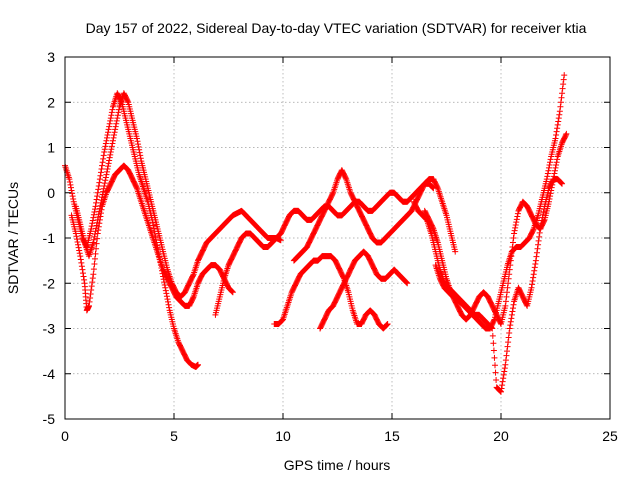 The width and height of the screenshot is (640, 480). What do you see at coordinates (392, 436) in the screenshot?
I see `x-tick-label: 15` at bounding box center [392, 436].